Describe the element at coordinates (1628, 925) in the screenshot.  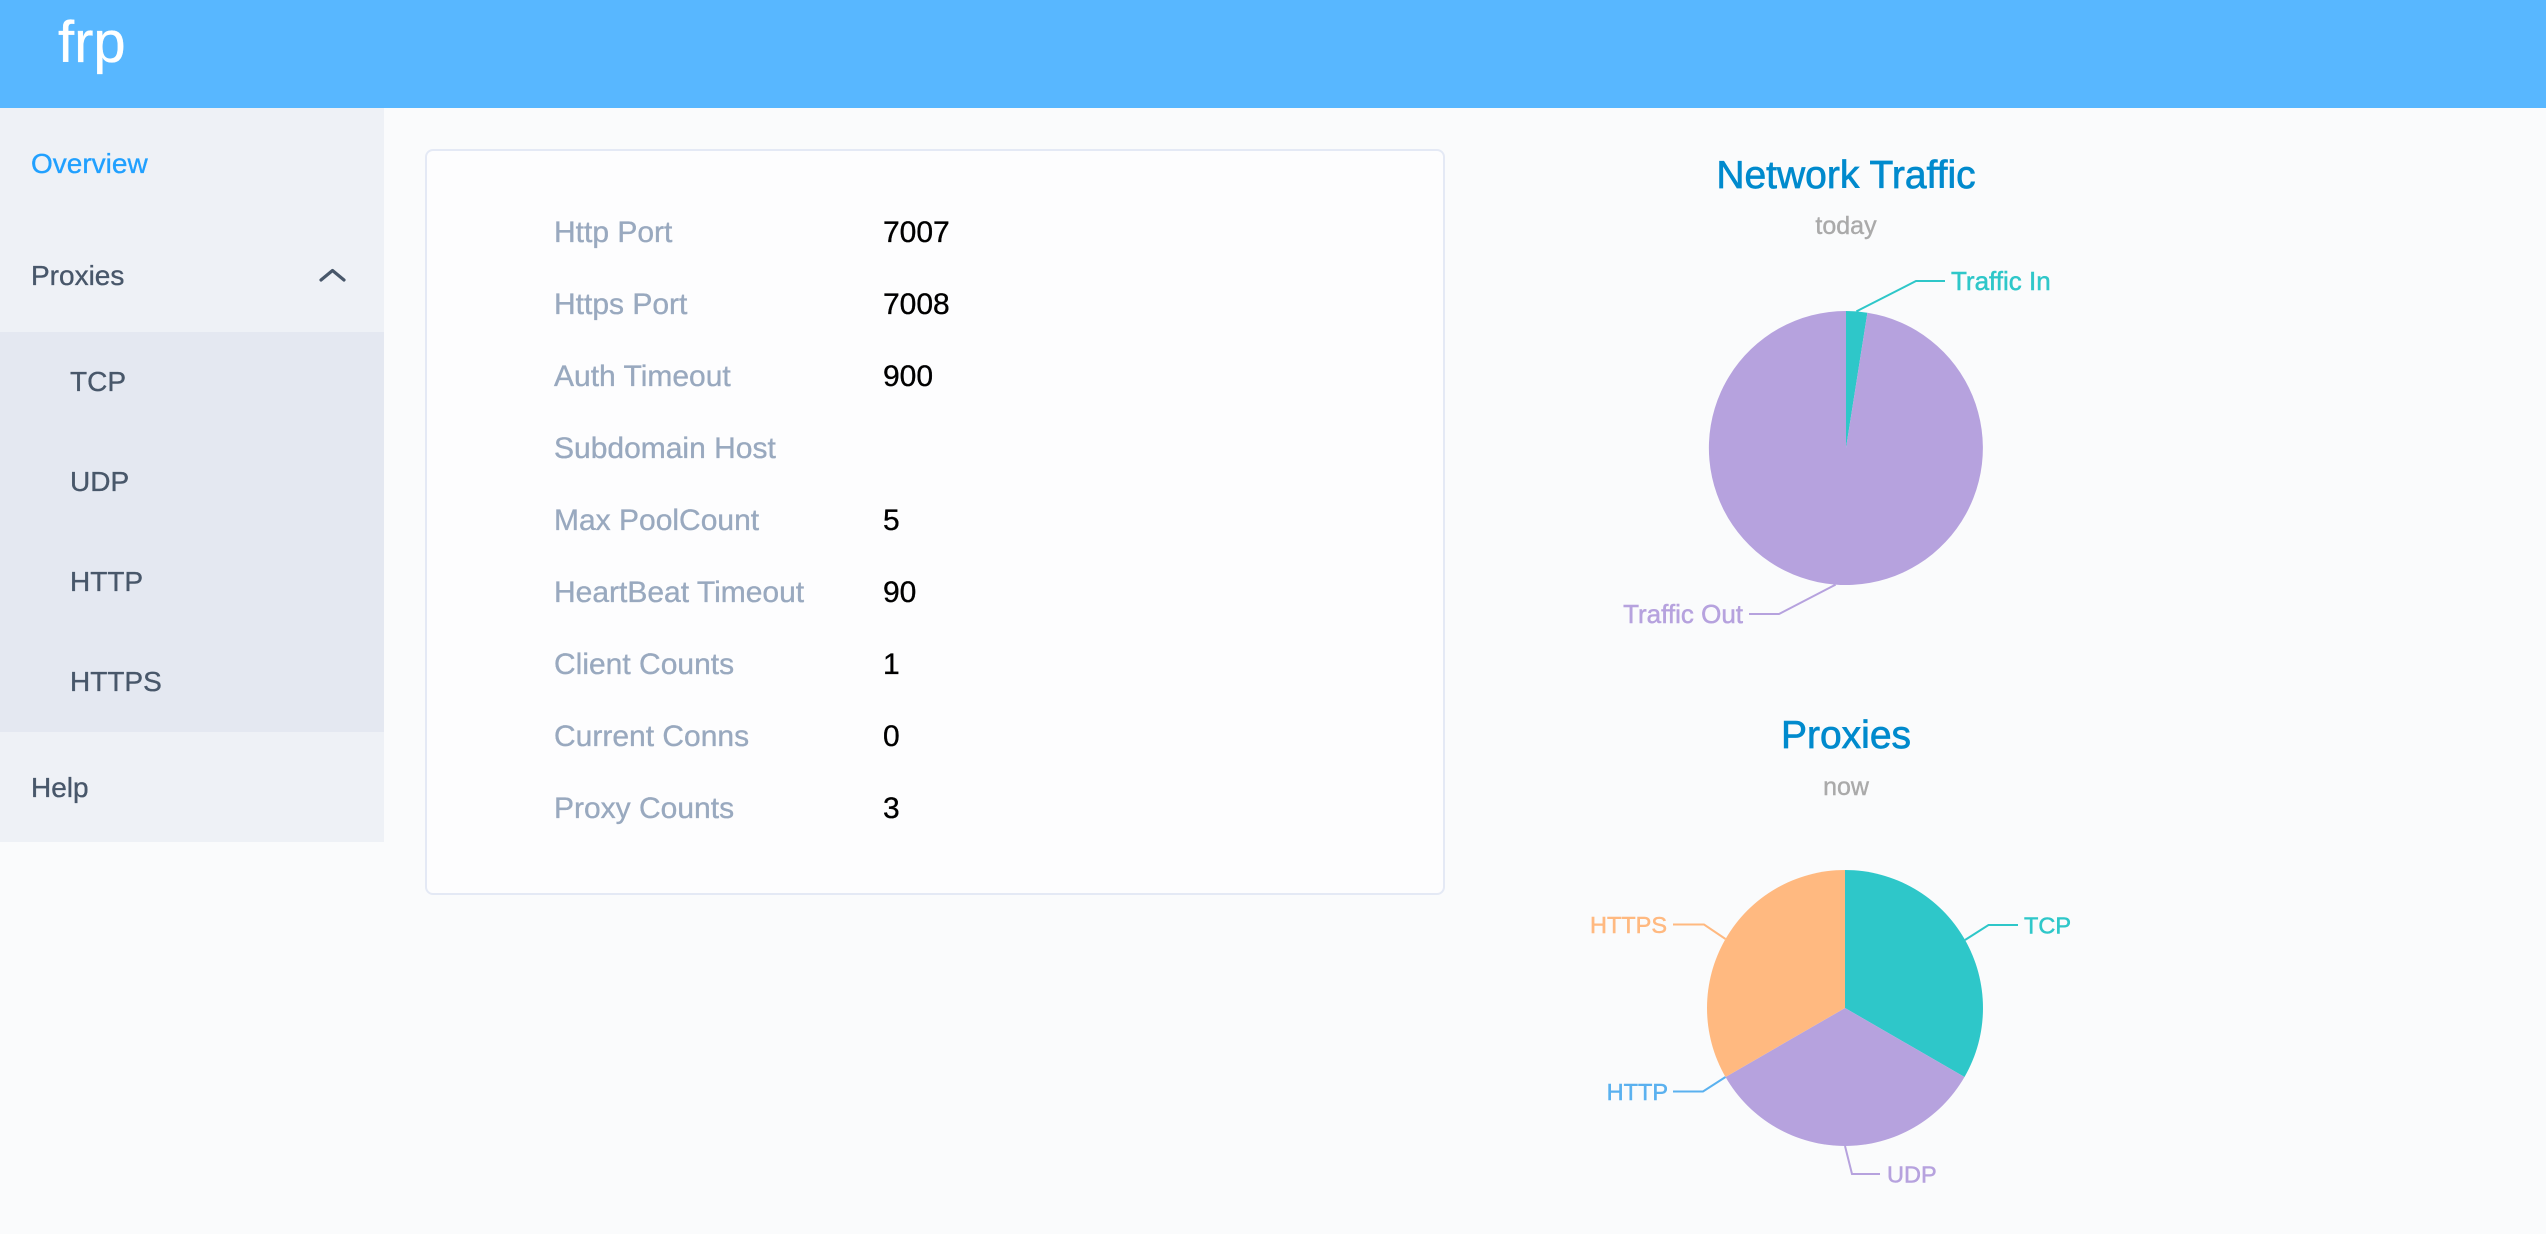
I see `svg-text: HTTPS` at that location.